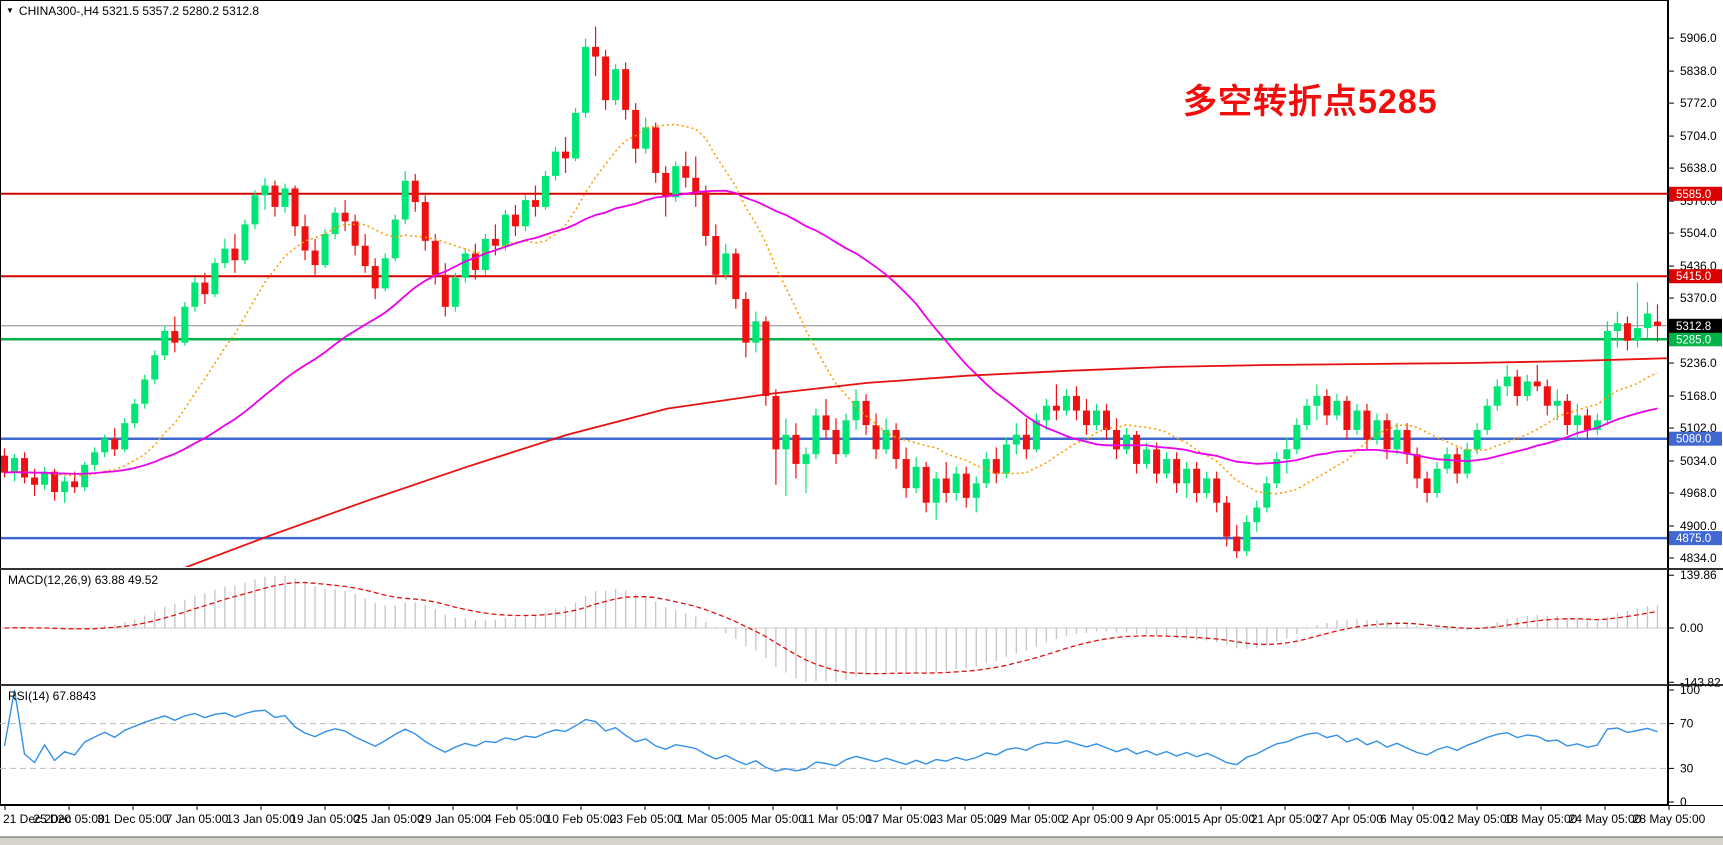  Describe the element at coordinates (1605, 819) in the screenshot. I see `date-label: 24 May 05:00` at that location.